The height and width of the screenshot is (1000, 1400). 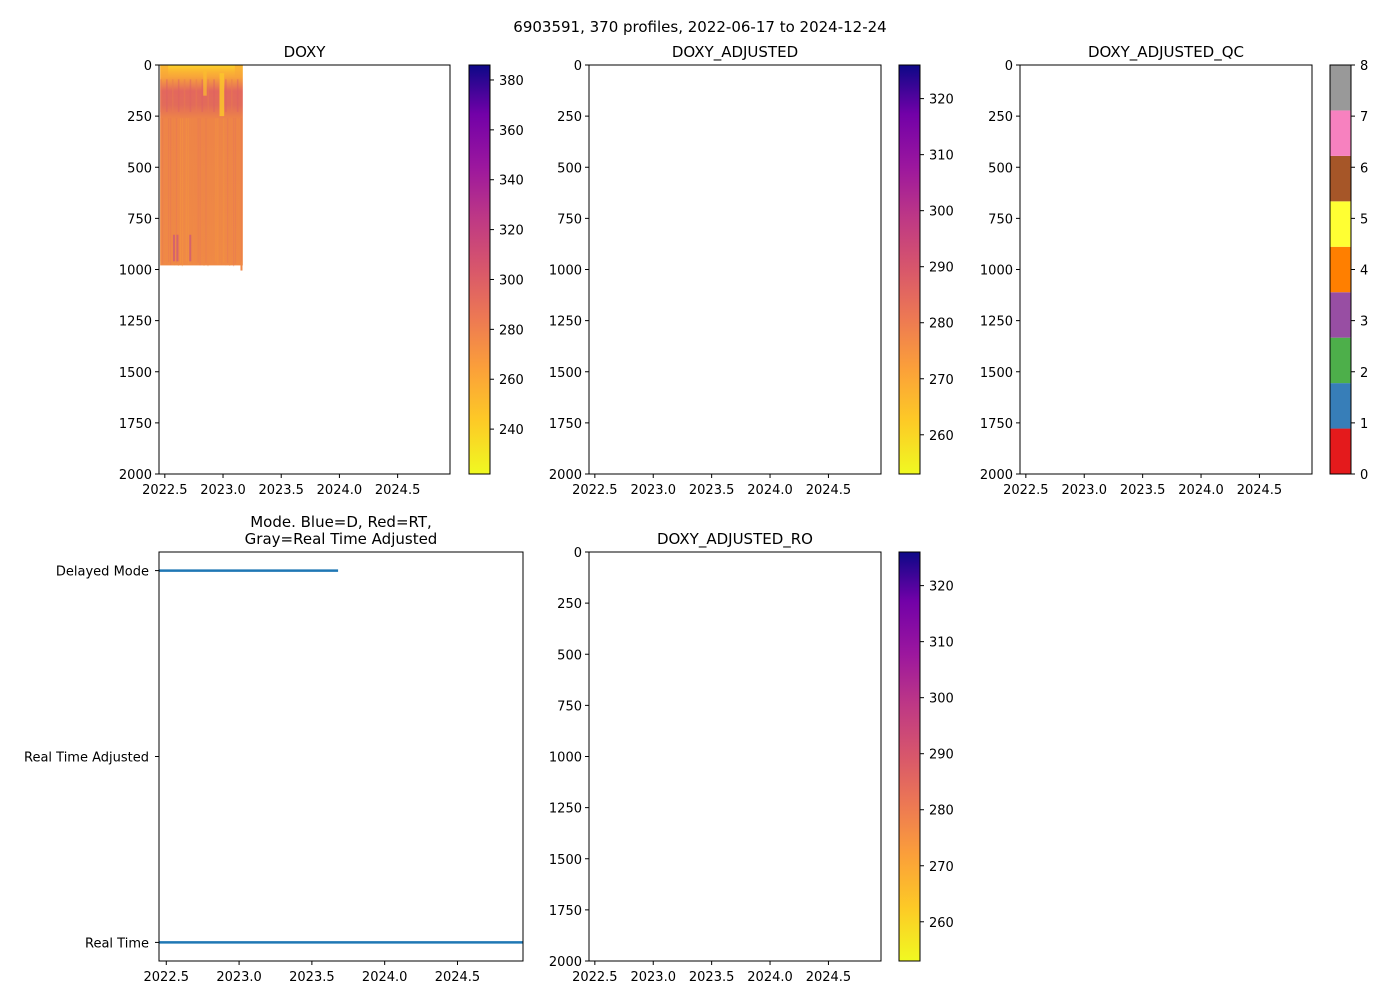 I want to click on doxy-heatmap-data, so click(x=201, y=168).